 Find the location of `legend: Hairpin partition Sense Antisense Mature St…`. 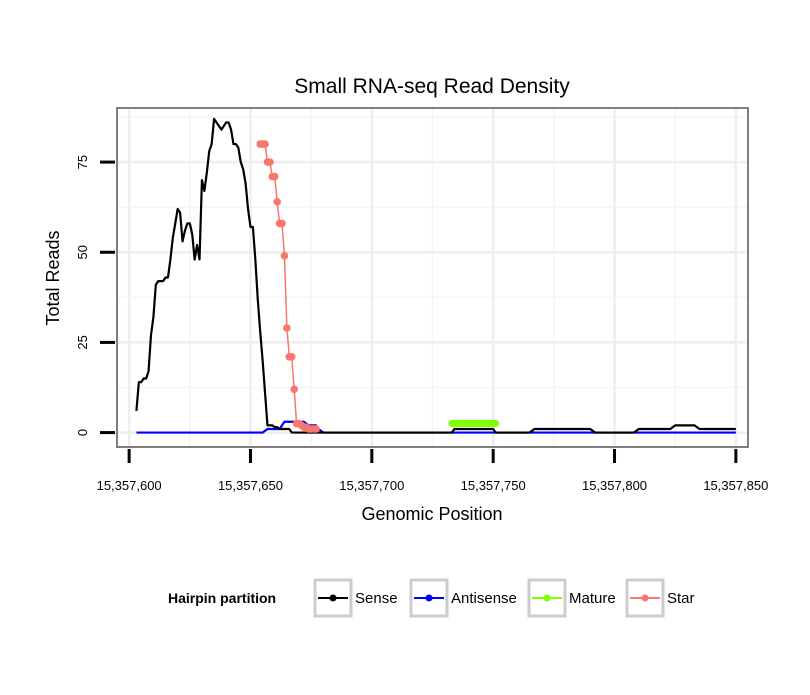

legend: Hairpin partition Sense Antisense Mature St… is located at coordinates (431, 598).